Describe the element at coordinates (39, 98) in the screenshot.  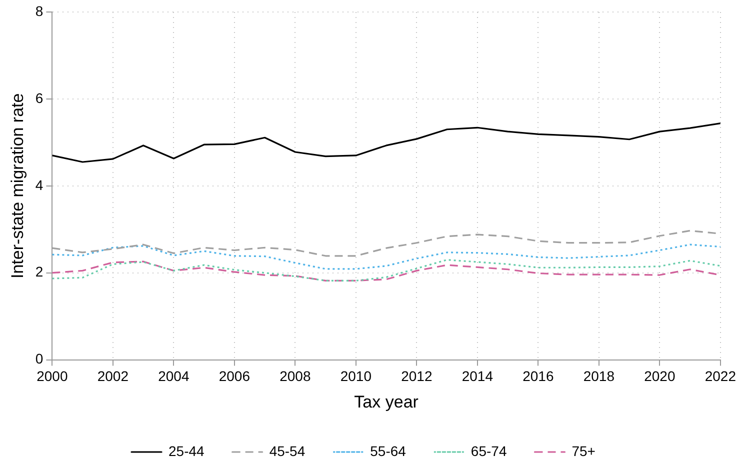
I see `y-tick-label: 6` at that location.